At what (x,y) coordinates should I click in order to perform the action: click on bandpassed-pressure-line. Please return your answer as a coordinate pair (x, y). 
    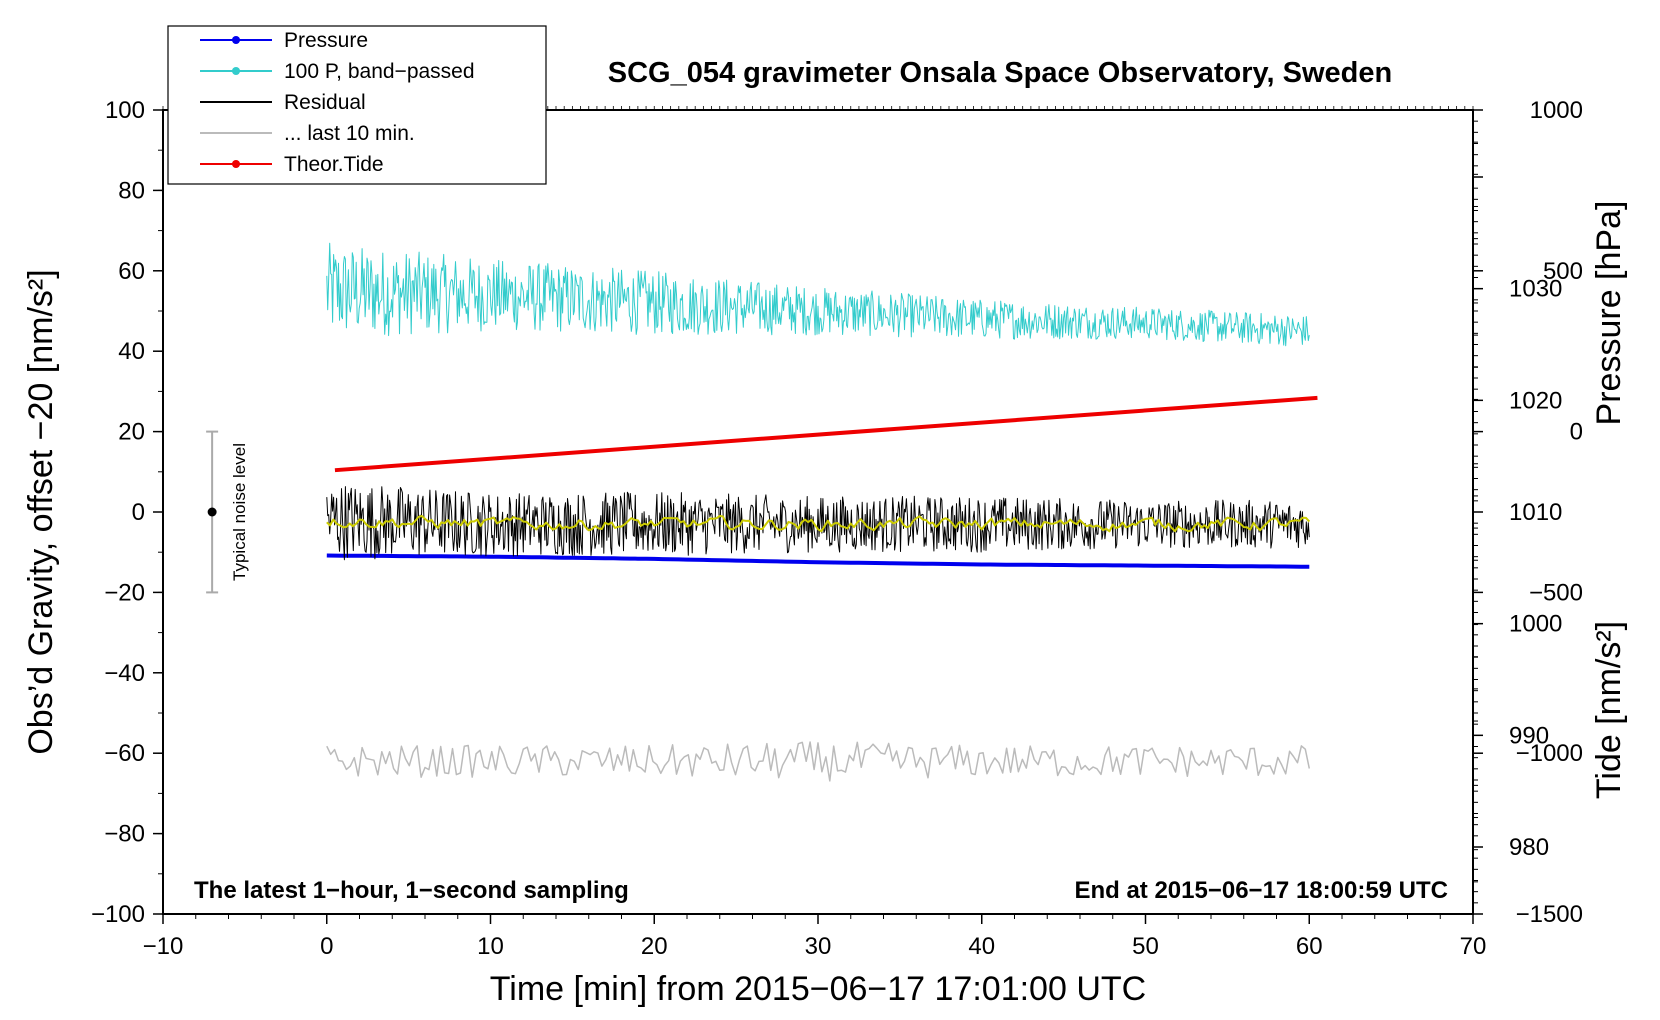
    Looking at the image, I should click on (818, 294).